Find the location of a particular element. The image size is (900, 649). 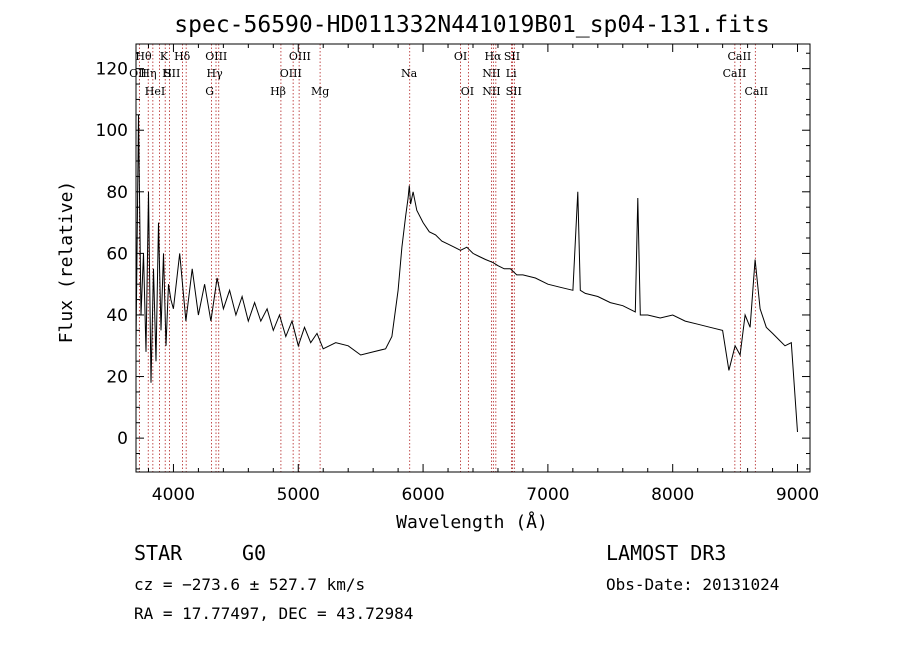

object-class: STAR is located at coordinates (158, 553).